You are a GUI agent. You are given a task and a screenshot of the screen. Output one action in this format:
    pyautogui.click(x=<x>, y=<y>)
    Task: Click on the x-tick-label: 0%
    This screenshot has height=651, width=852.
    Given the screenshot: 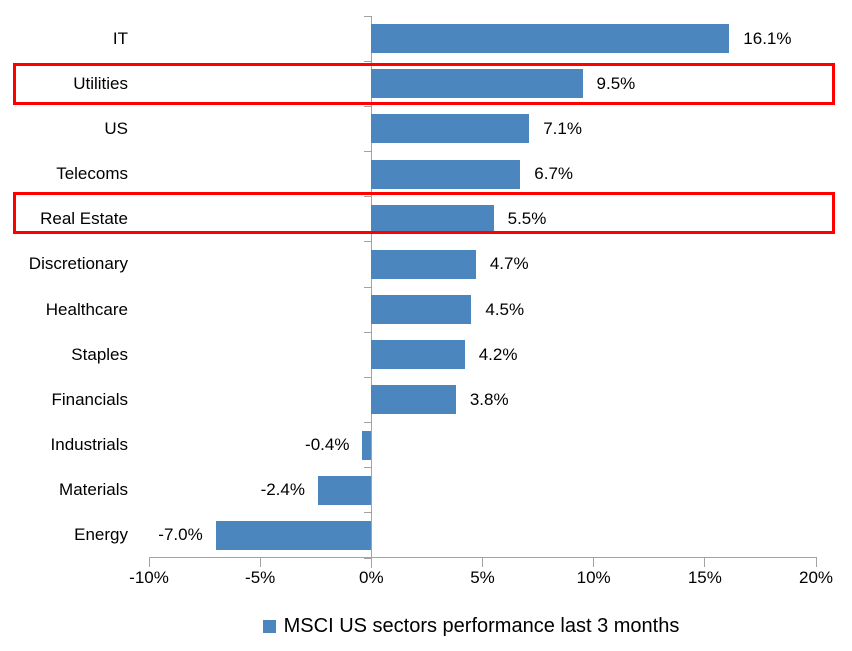 What is the action you would take?
    pyautogui.click(x=371, y=577)
    